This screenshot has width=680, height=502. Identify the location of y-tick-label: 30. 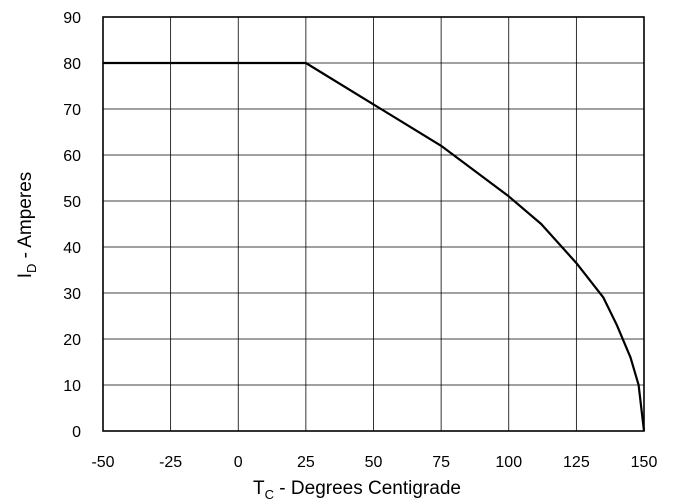
(72, 294).